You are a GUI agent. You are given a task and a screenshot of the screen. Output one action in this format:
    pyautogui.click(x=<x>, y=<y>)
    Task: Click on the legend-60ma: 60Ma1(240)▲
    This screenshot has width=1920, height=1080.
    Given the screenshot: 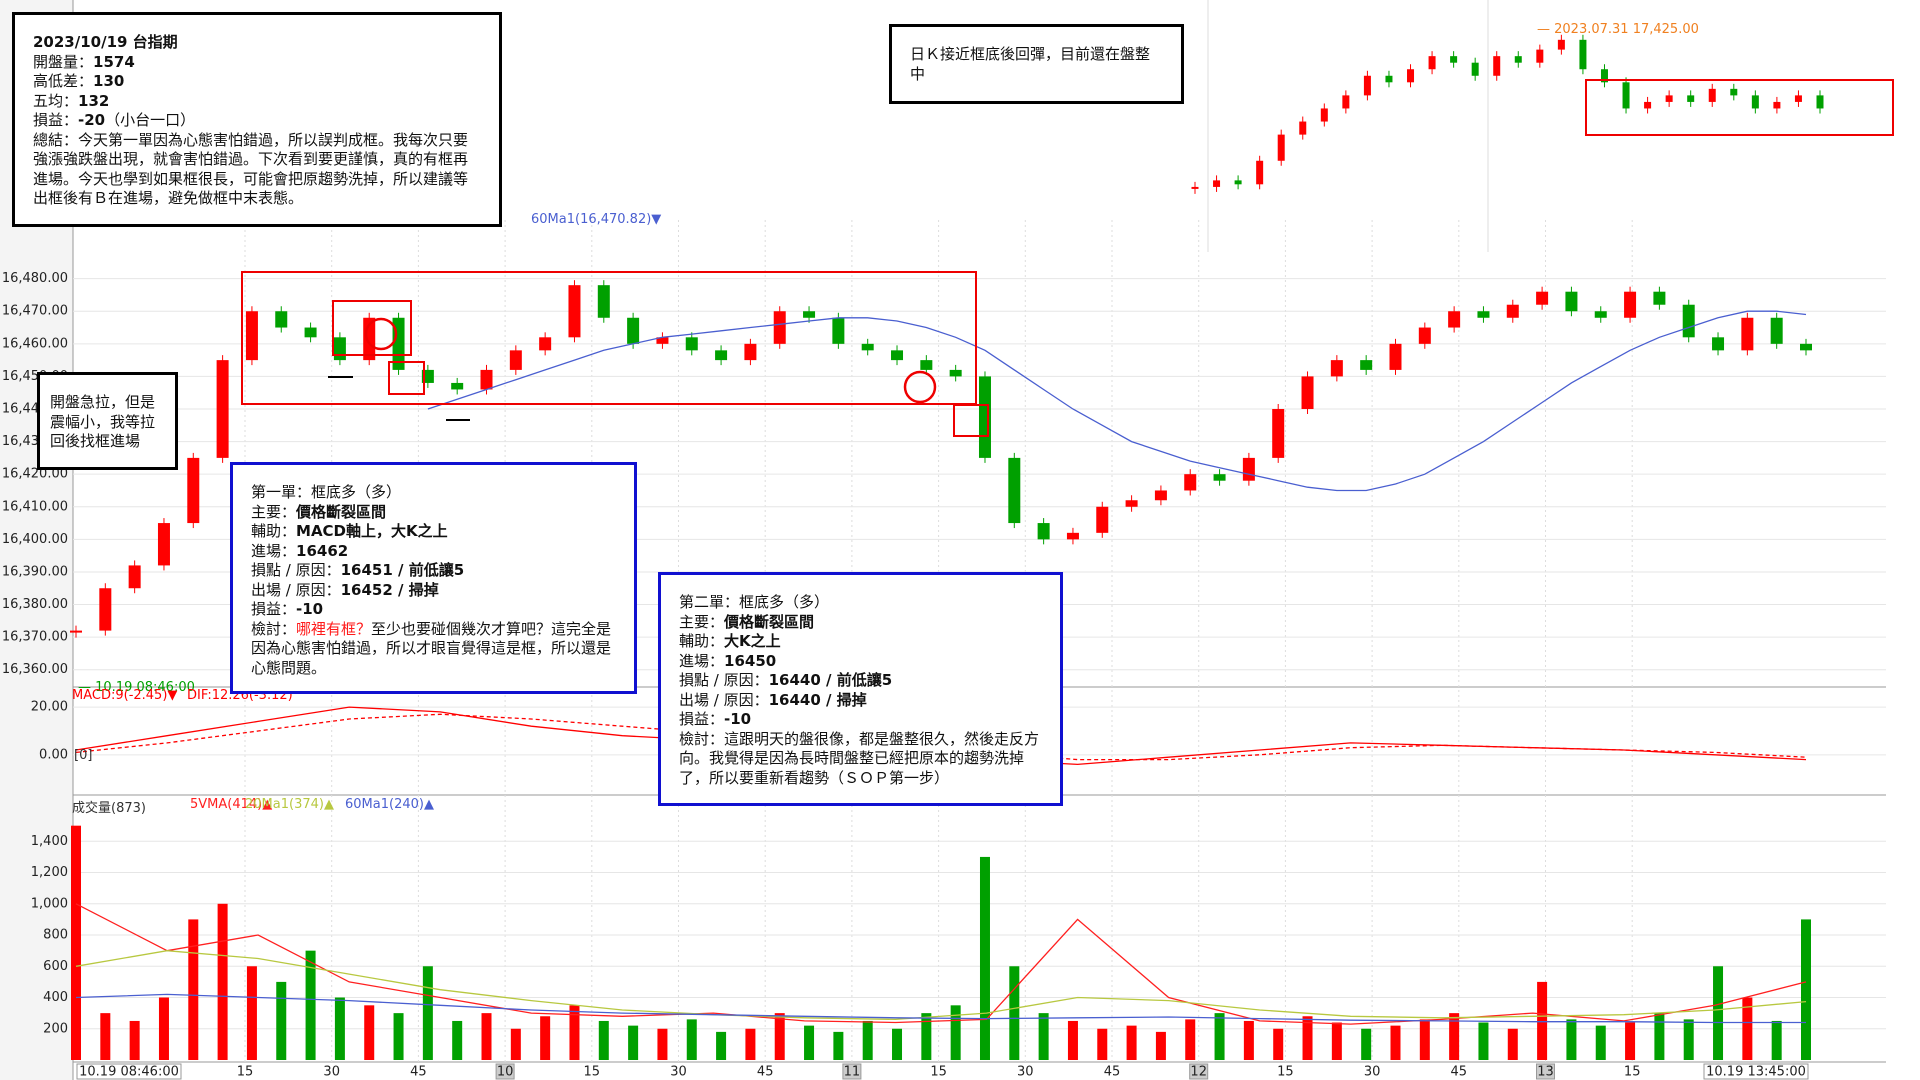 What is the action you would take?
    pyautogui.click(x=389, y=804)
    